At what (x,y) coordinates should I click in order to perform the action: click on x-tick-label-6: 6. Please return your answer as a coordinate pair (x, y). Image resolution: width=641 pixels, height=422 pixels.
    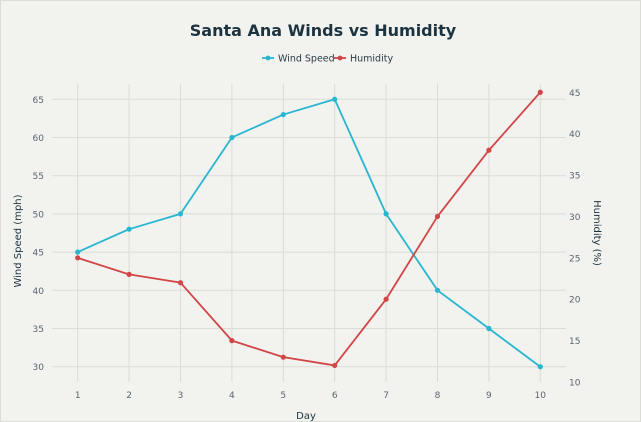
    Looking at the image, I should click on (335, 396).